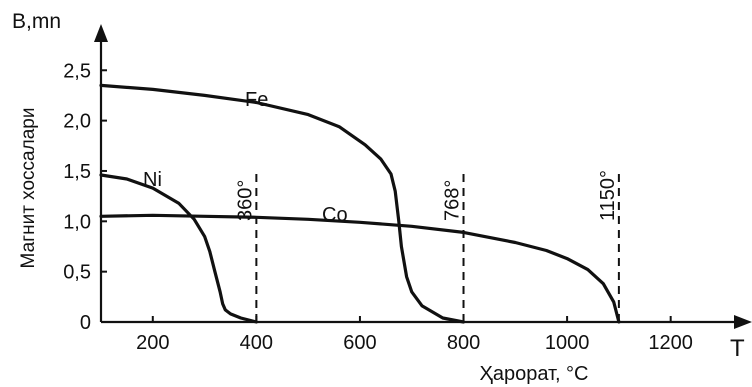  I want to click on x-axis-symbol: T, so click(737, 348).